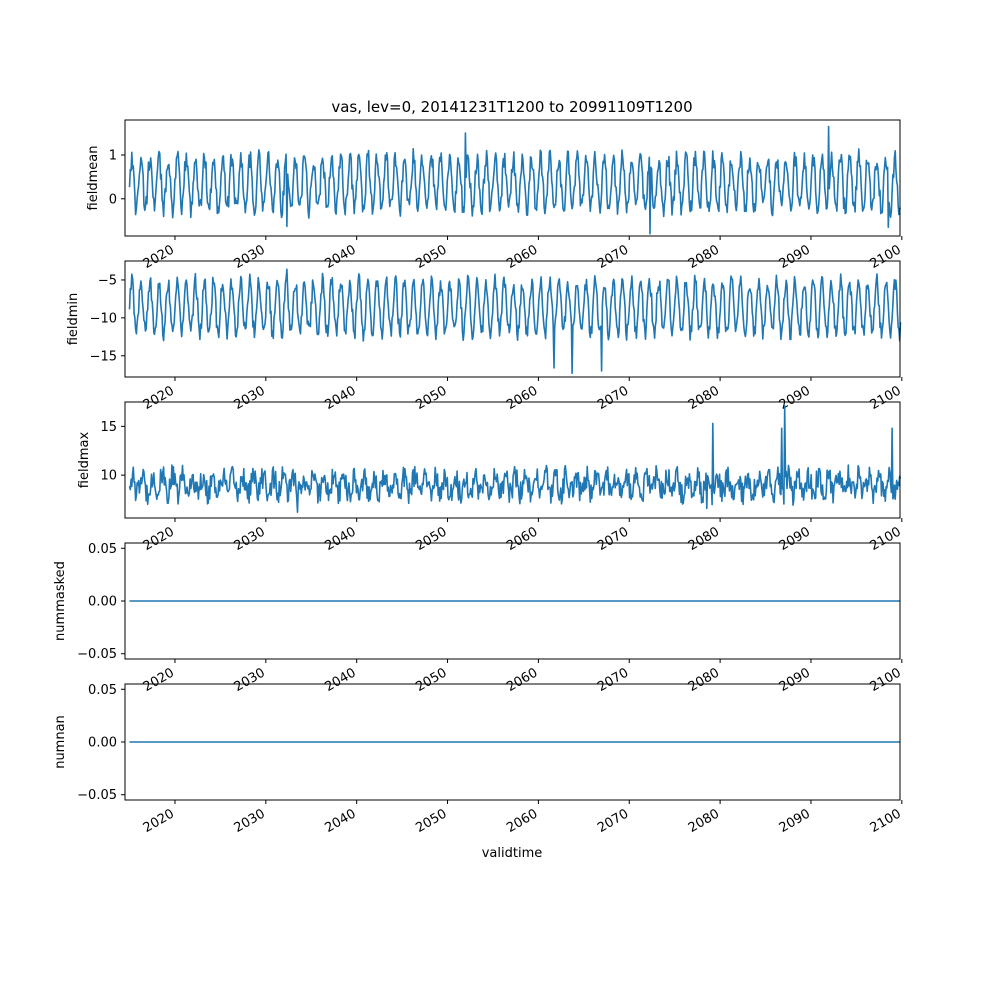  Describe the element at coordinates (103, 356) in the screenshot. I see `y-tick-label: −15` at that location.